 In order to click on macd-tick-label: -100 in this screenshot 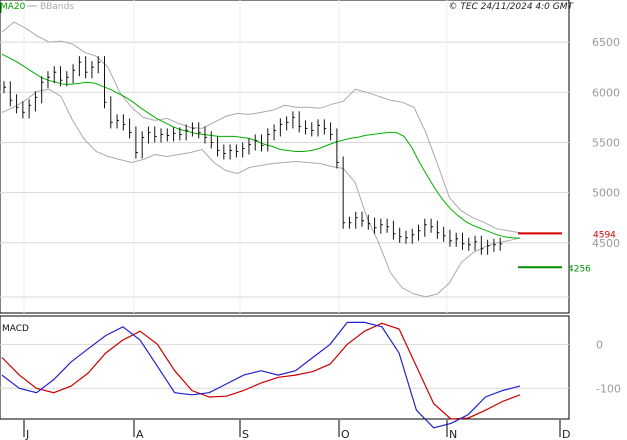, I will do `click(608, 388)`.